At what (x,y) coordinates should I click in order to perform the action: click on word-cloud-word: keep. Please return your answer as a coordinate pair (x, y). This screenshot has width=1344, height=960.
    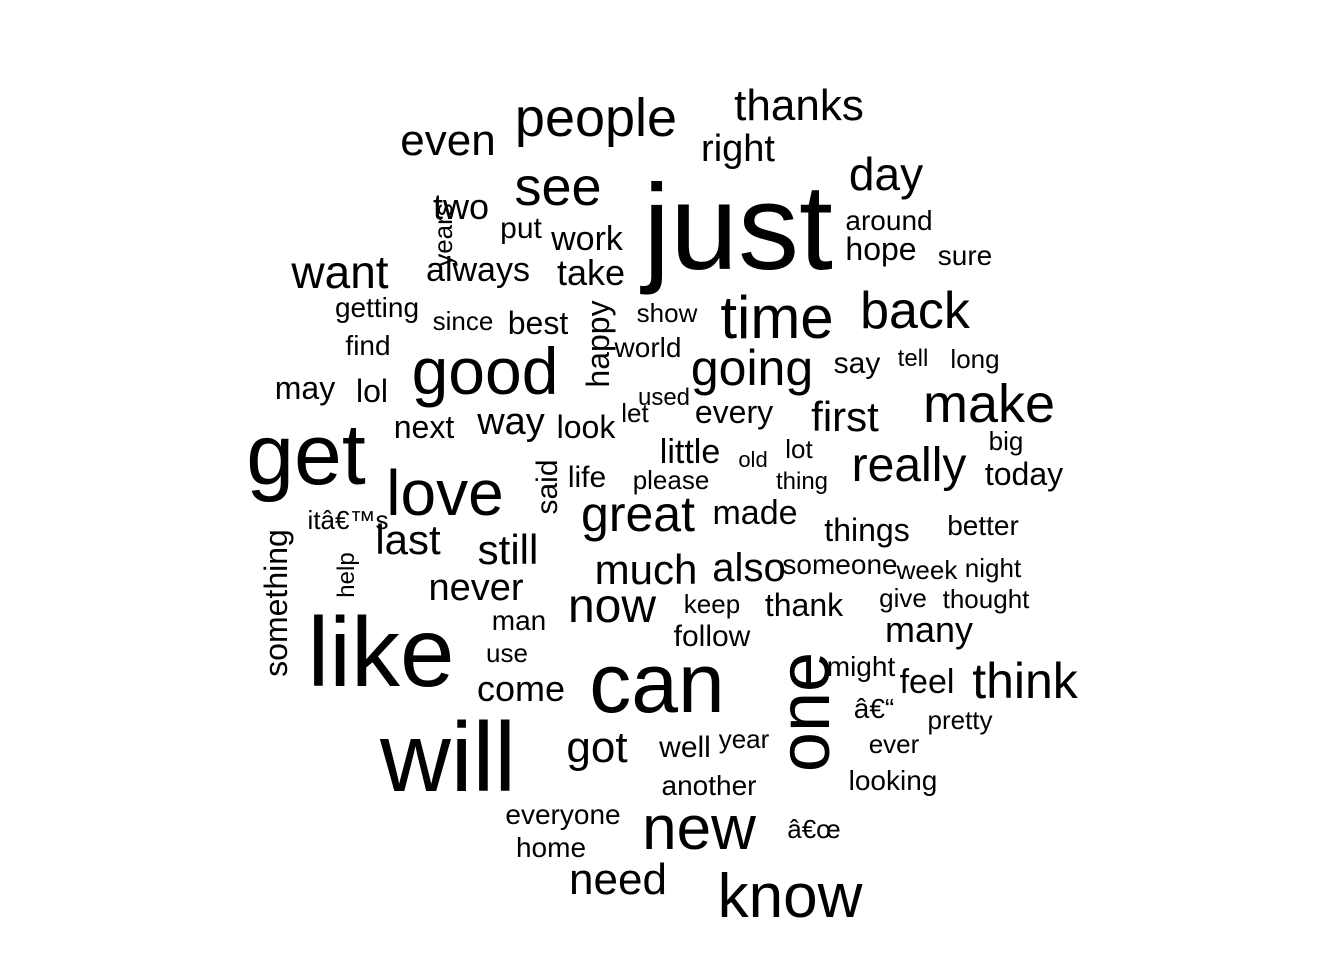
    Looking at the image, I should click on (712, 604).